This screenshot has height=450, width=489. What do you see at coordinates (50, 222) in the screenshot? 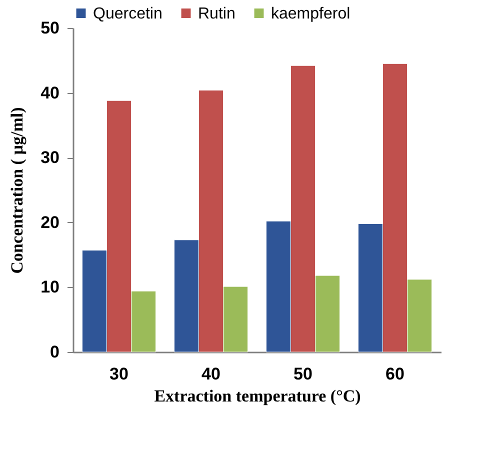
I see `y-tick-label: 20` at bounding box center [50, 222].